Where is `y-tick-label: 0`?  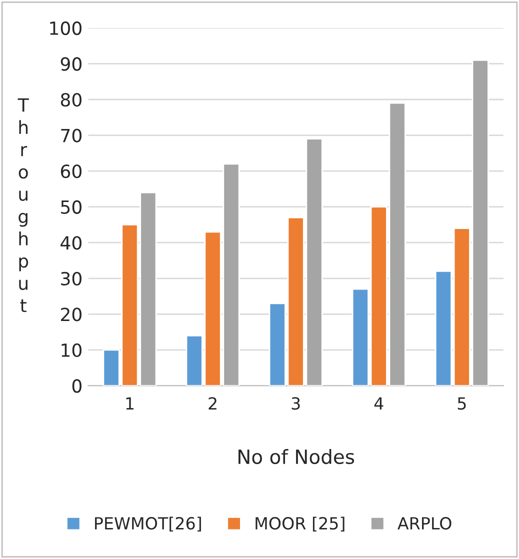
y-tick-label: 0 is located at coordinates (77, 386).